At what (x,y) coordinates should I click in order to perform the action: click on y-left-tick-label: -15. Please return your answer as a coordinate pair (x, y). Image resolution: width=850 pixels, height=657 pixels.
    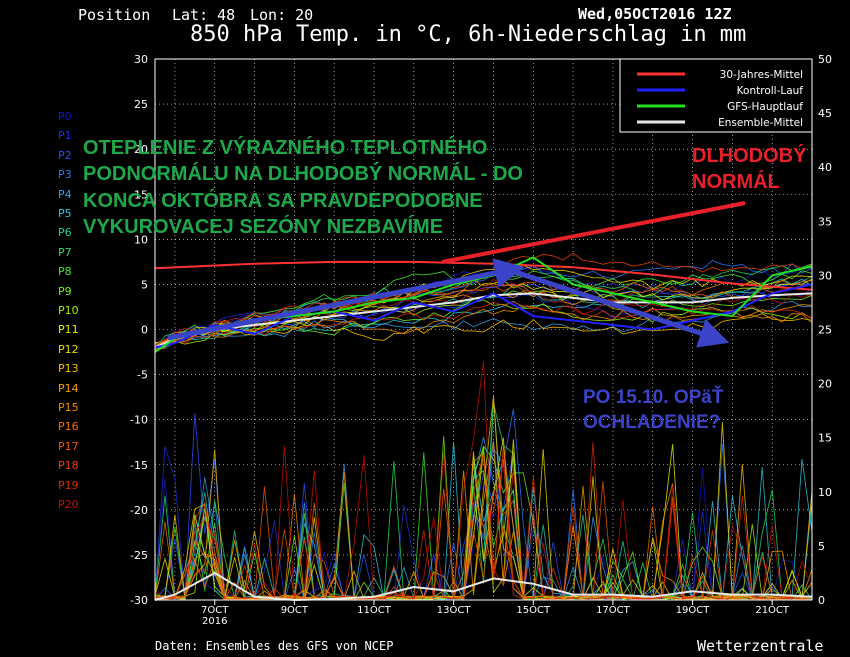
    Looking at the image, I should click on (139, 465).